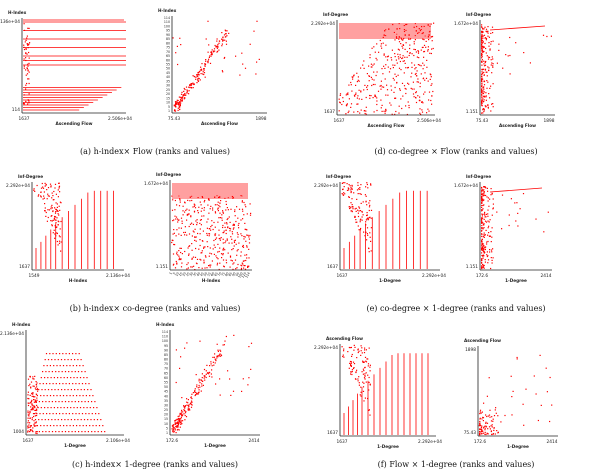 The height and width of the screenshot is (476, 592). I want to click on points-group, so click(384, 225).